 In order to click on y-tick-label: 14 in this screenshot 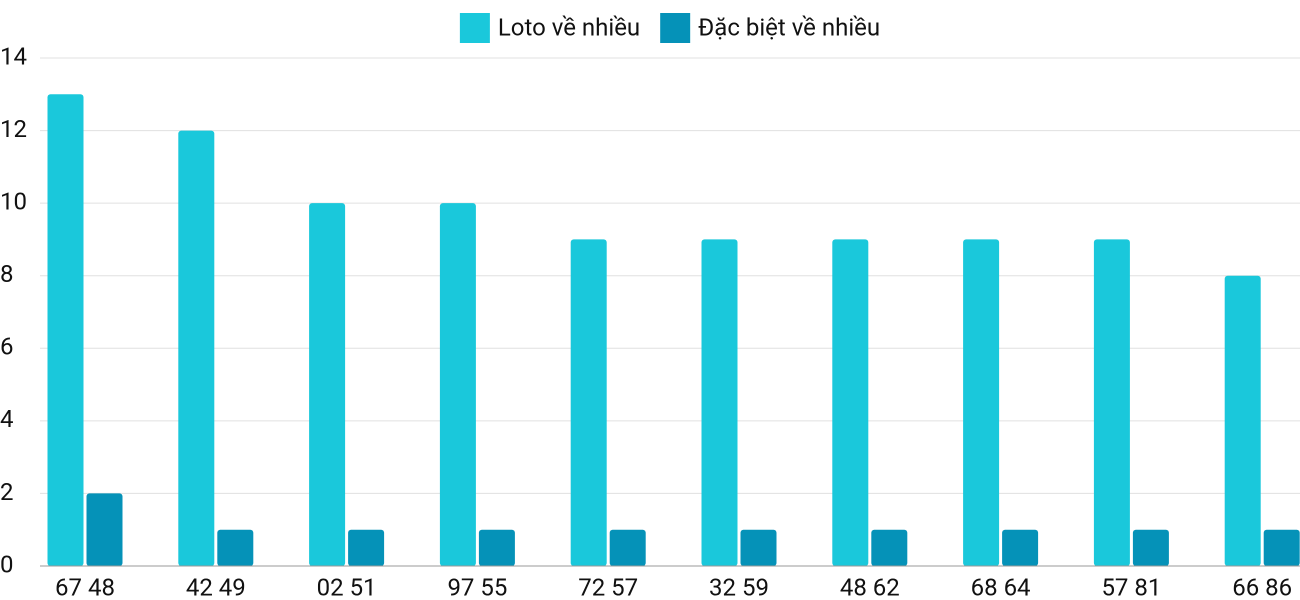, I will do `click(13, 56)`.